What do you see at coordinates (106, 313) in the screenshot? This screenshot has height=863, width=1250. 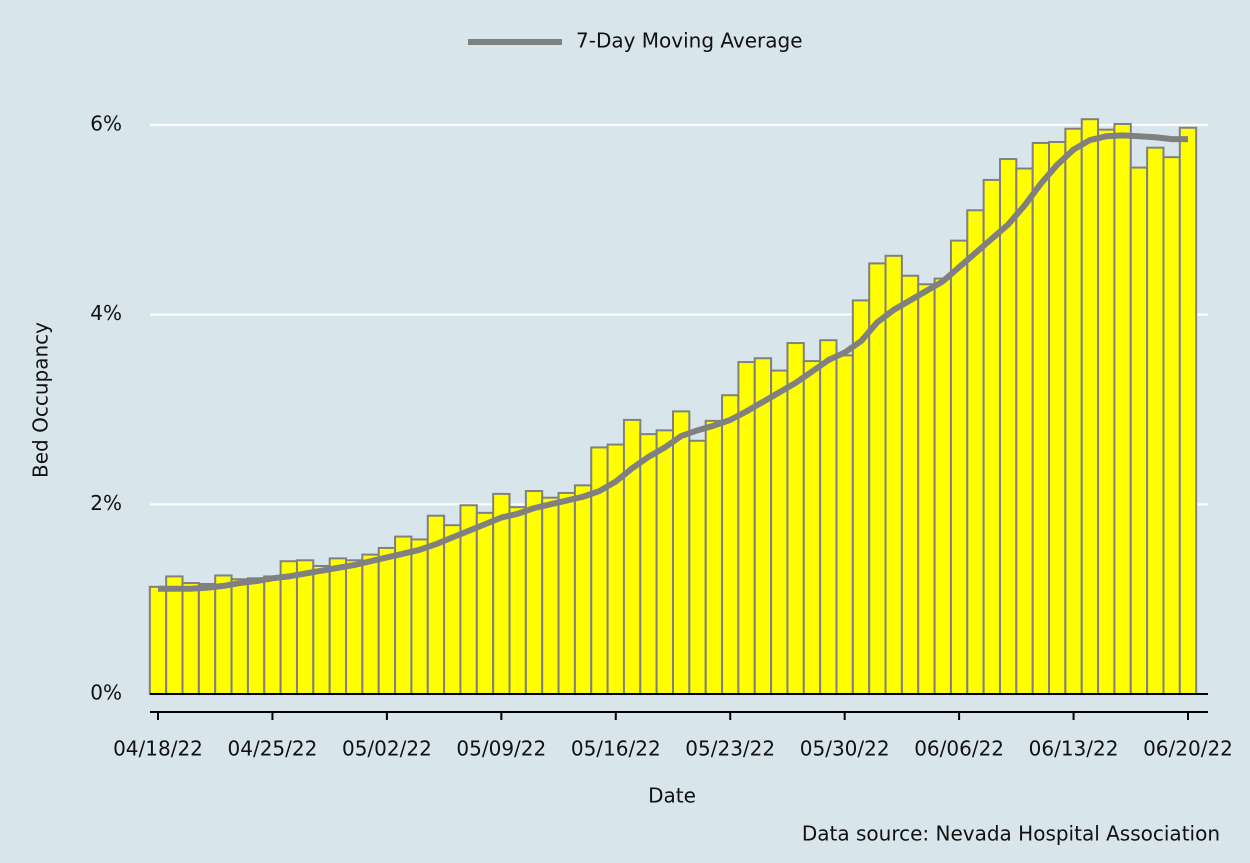 I see `y-tick-label: 4%` at bounding box center [106, 313].